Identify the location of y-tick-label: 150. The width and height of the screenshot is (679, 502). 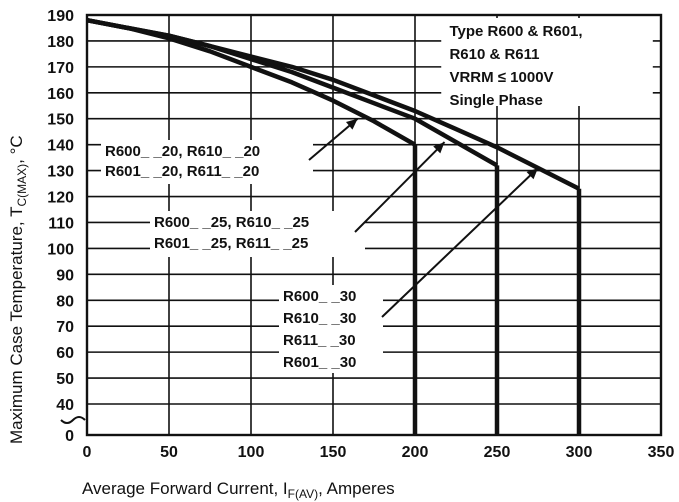
(60, 120).